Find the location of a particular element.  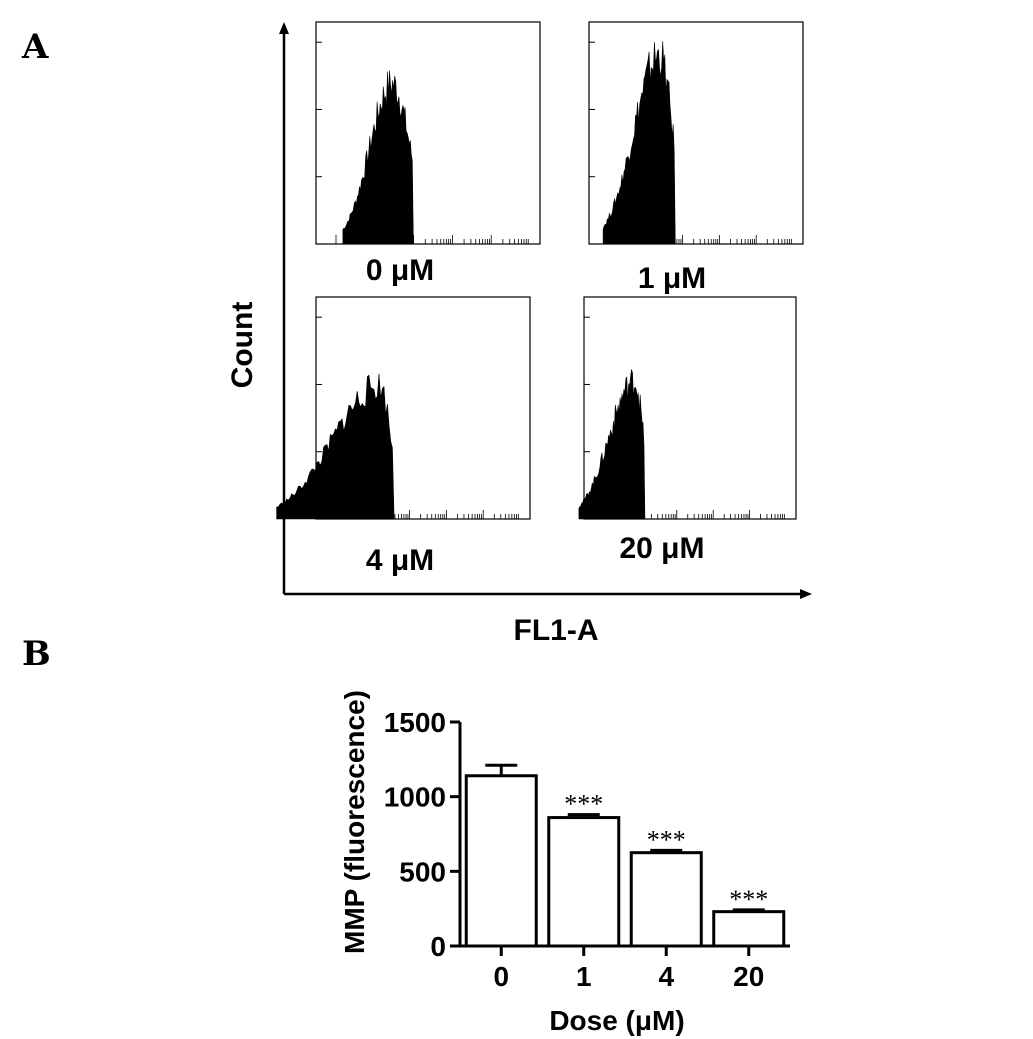

y-tick-label: 1000 is located at coordinates (415, 797).